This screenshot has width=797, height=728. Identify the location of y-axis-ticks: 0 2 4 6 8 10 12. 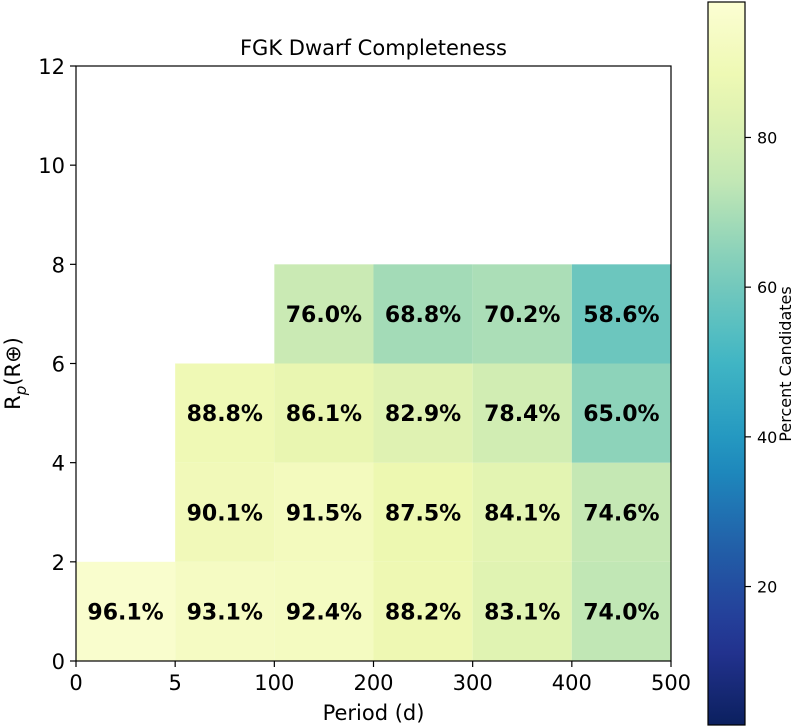
(57, 364).